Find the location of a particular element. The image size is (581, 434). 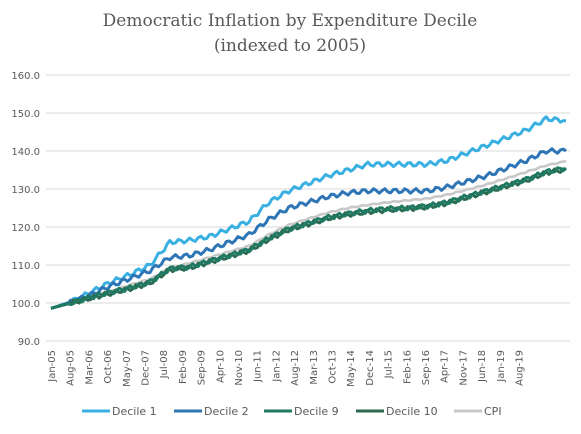

x-tick-label: Oct-13 is located at coordinates (333, 367).